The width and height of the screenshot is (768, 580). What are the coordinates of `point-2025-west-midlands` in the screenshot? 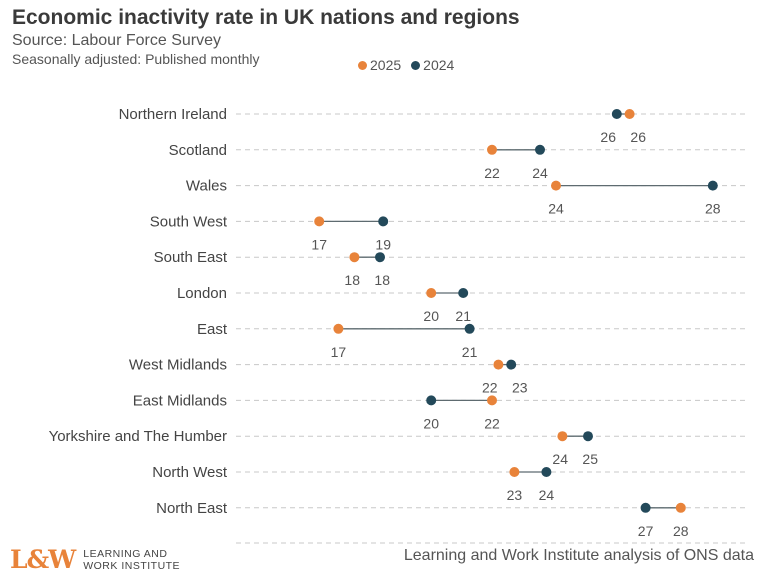 It's located at (498, 364).